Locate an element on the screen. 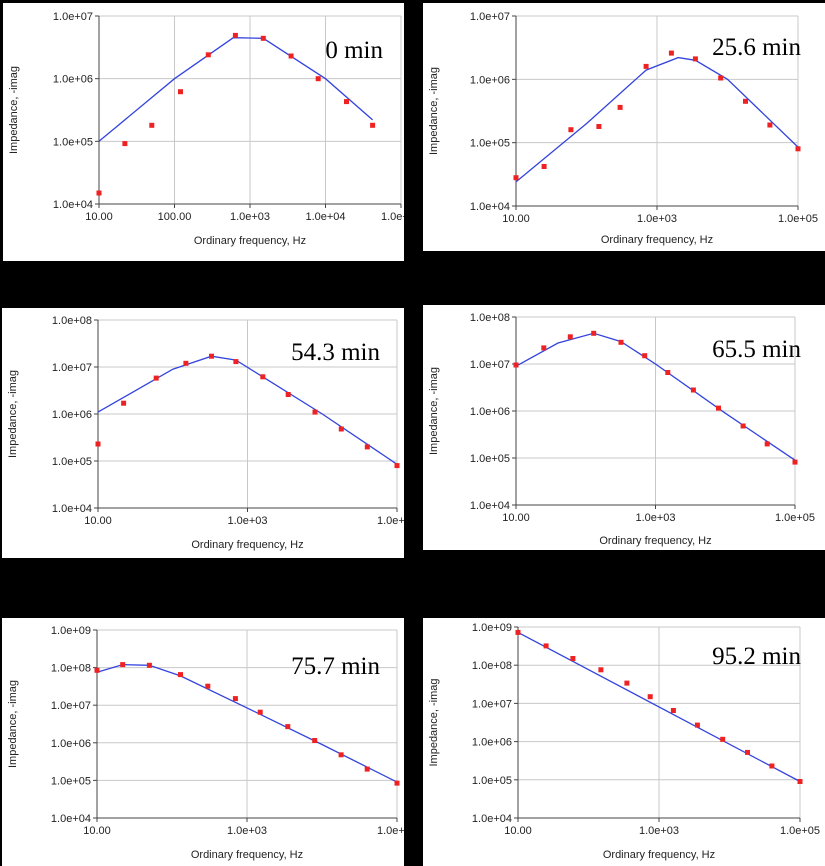  time-annotation: 95.2 min is located at coordinates (756, 656).